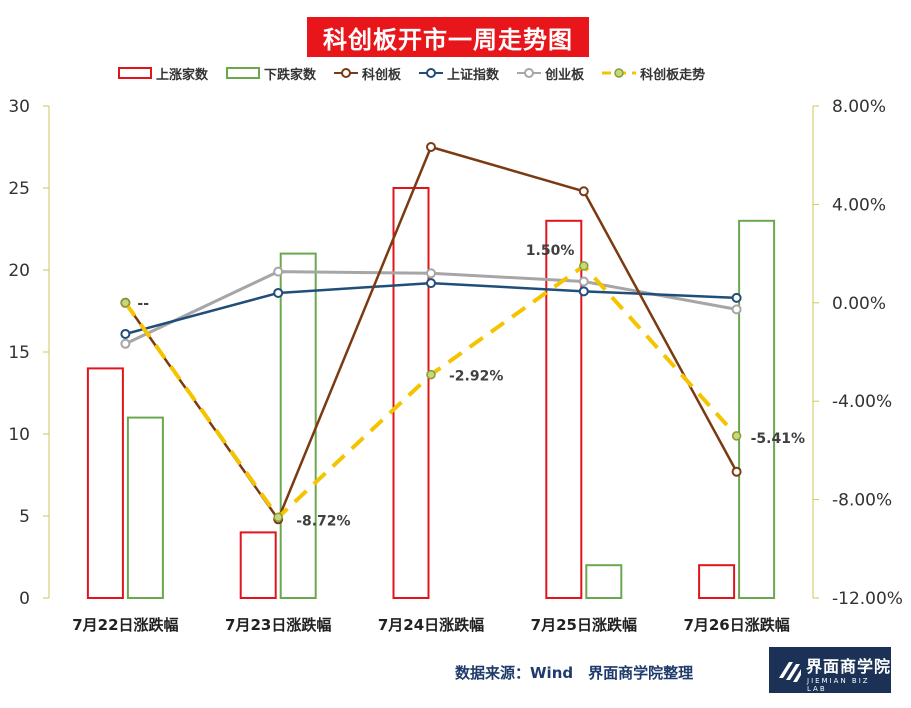  I want to click on left-tick-label: 25, so click(19, 189).